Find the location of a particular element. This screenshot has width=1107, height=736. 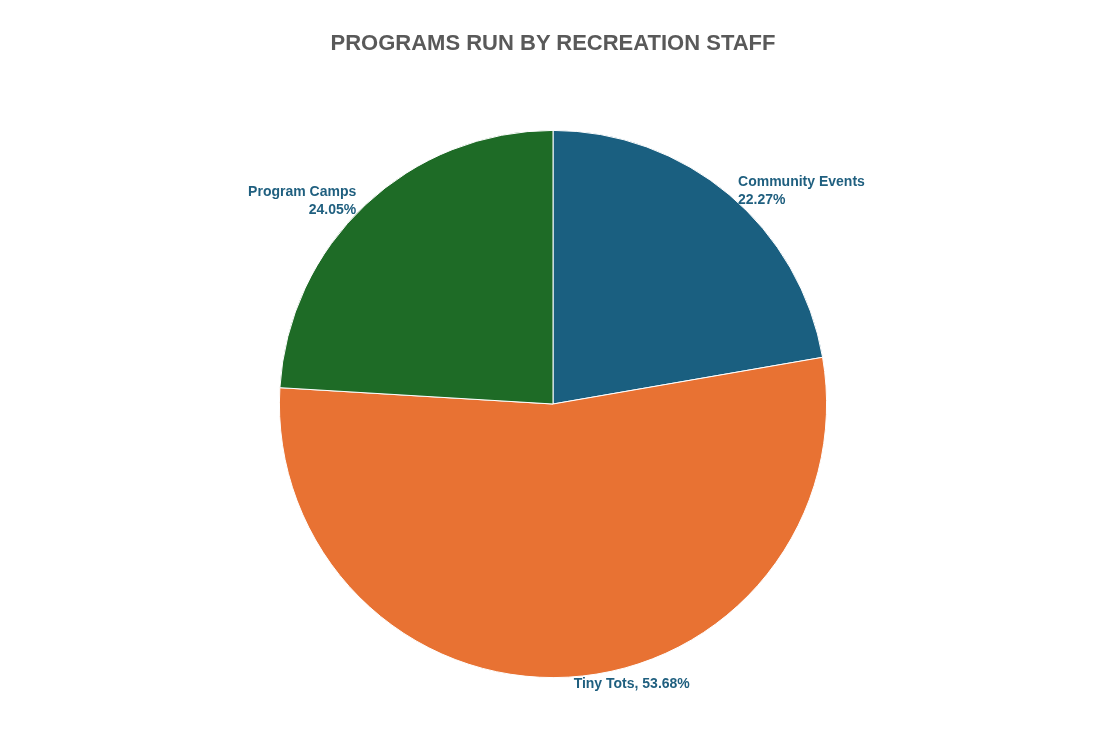

chart-title: PROGRAMS RUN BY RECREATION STAFF is located at coordinates (553, 42).